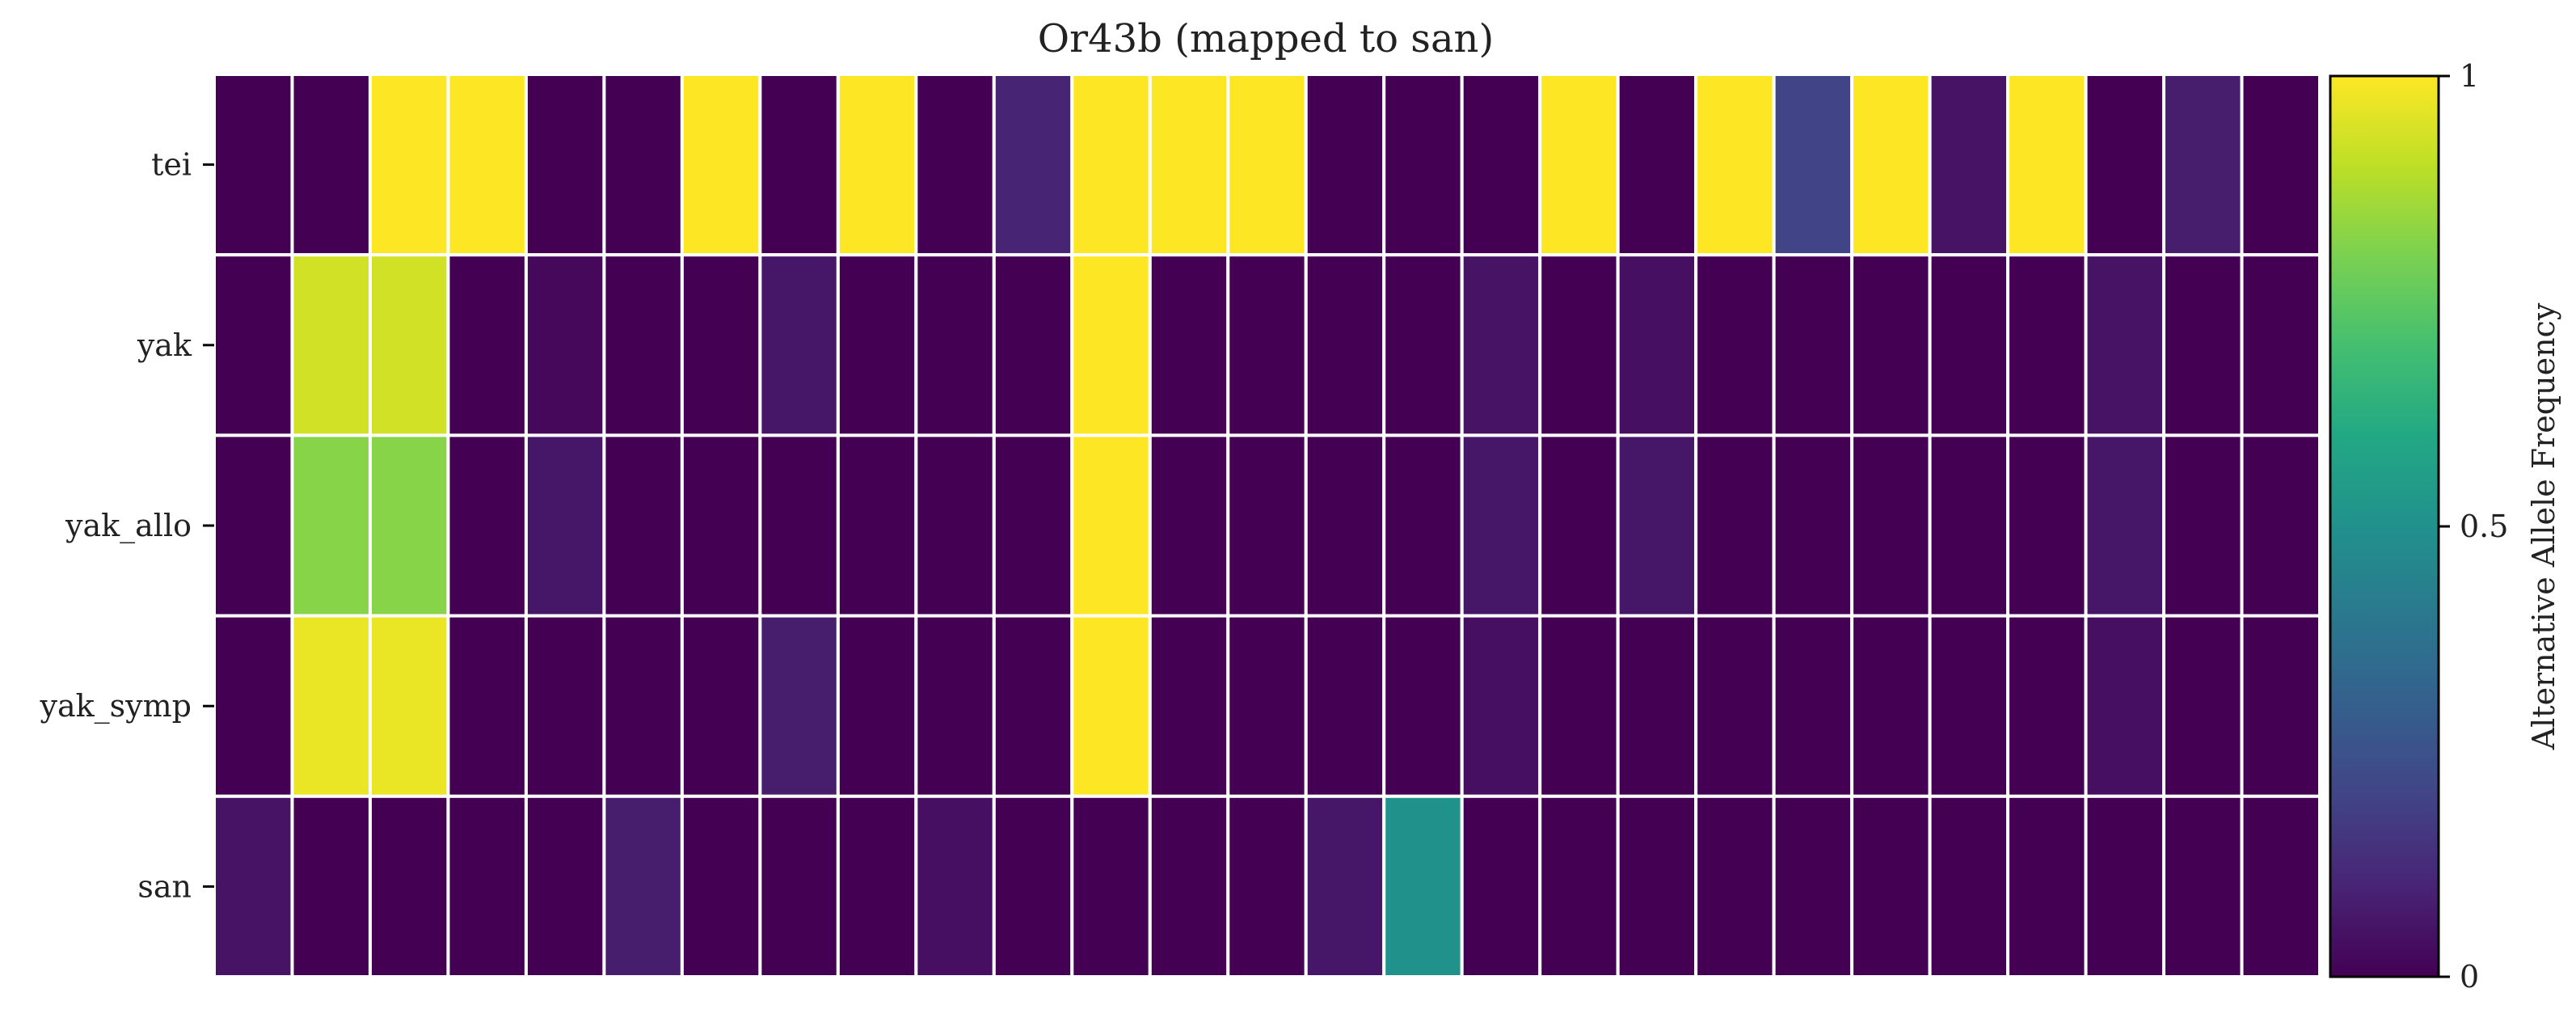 This screenshot has width=2576, height=1018. What do you see at coordinates (2484, 526) in the screenshot?
I see `colorbar-tick-label: 0.5` at bounding box center [2484, 526].